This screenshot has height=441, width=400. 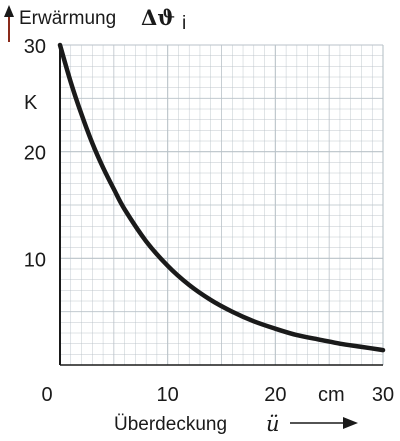 What do you see at coordinates (35, 154) in the screenshot?
I see `y-tick-label: 20` at bounding box center [35, 154].